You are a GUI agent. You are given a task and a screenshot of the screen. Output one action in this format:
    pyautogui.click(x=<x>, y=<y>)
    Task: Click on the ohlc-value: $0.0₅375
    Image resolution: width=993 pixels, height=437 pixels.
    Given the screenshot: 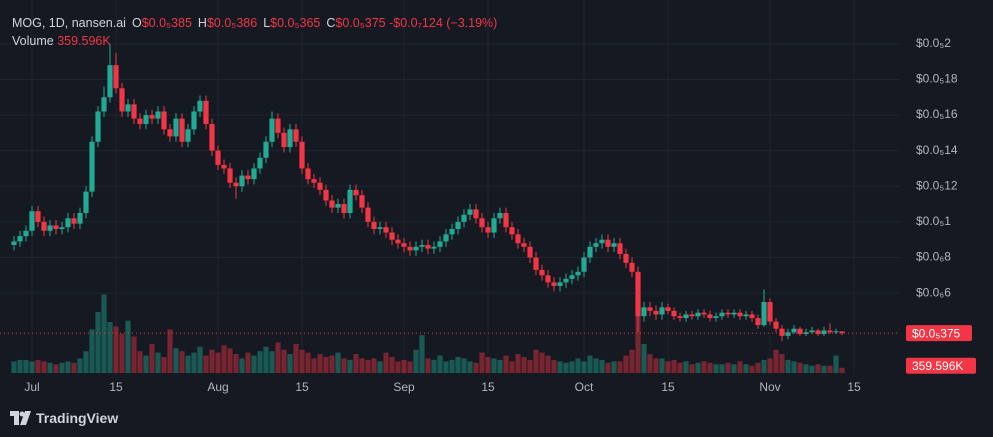 What is the action you would take?
    pyautogui.click(x=360, y=23)
    